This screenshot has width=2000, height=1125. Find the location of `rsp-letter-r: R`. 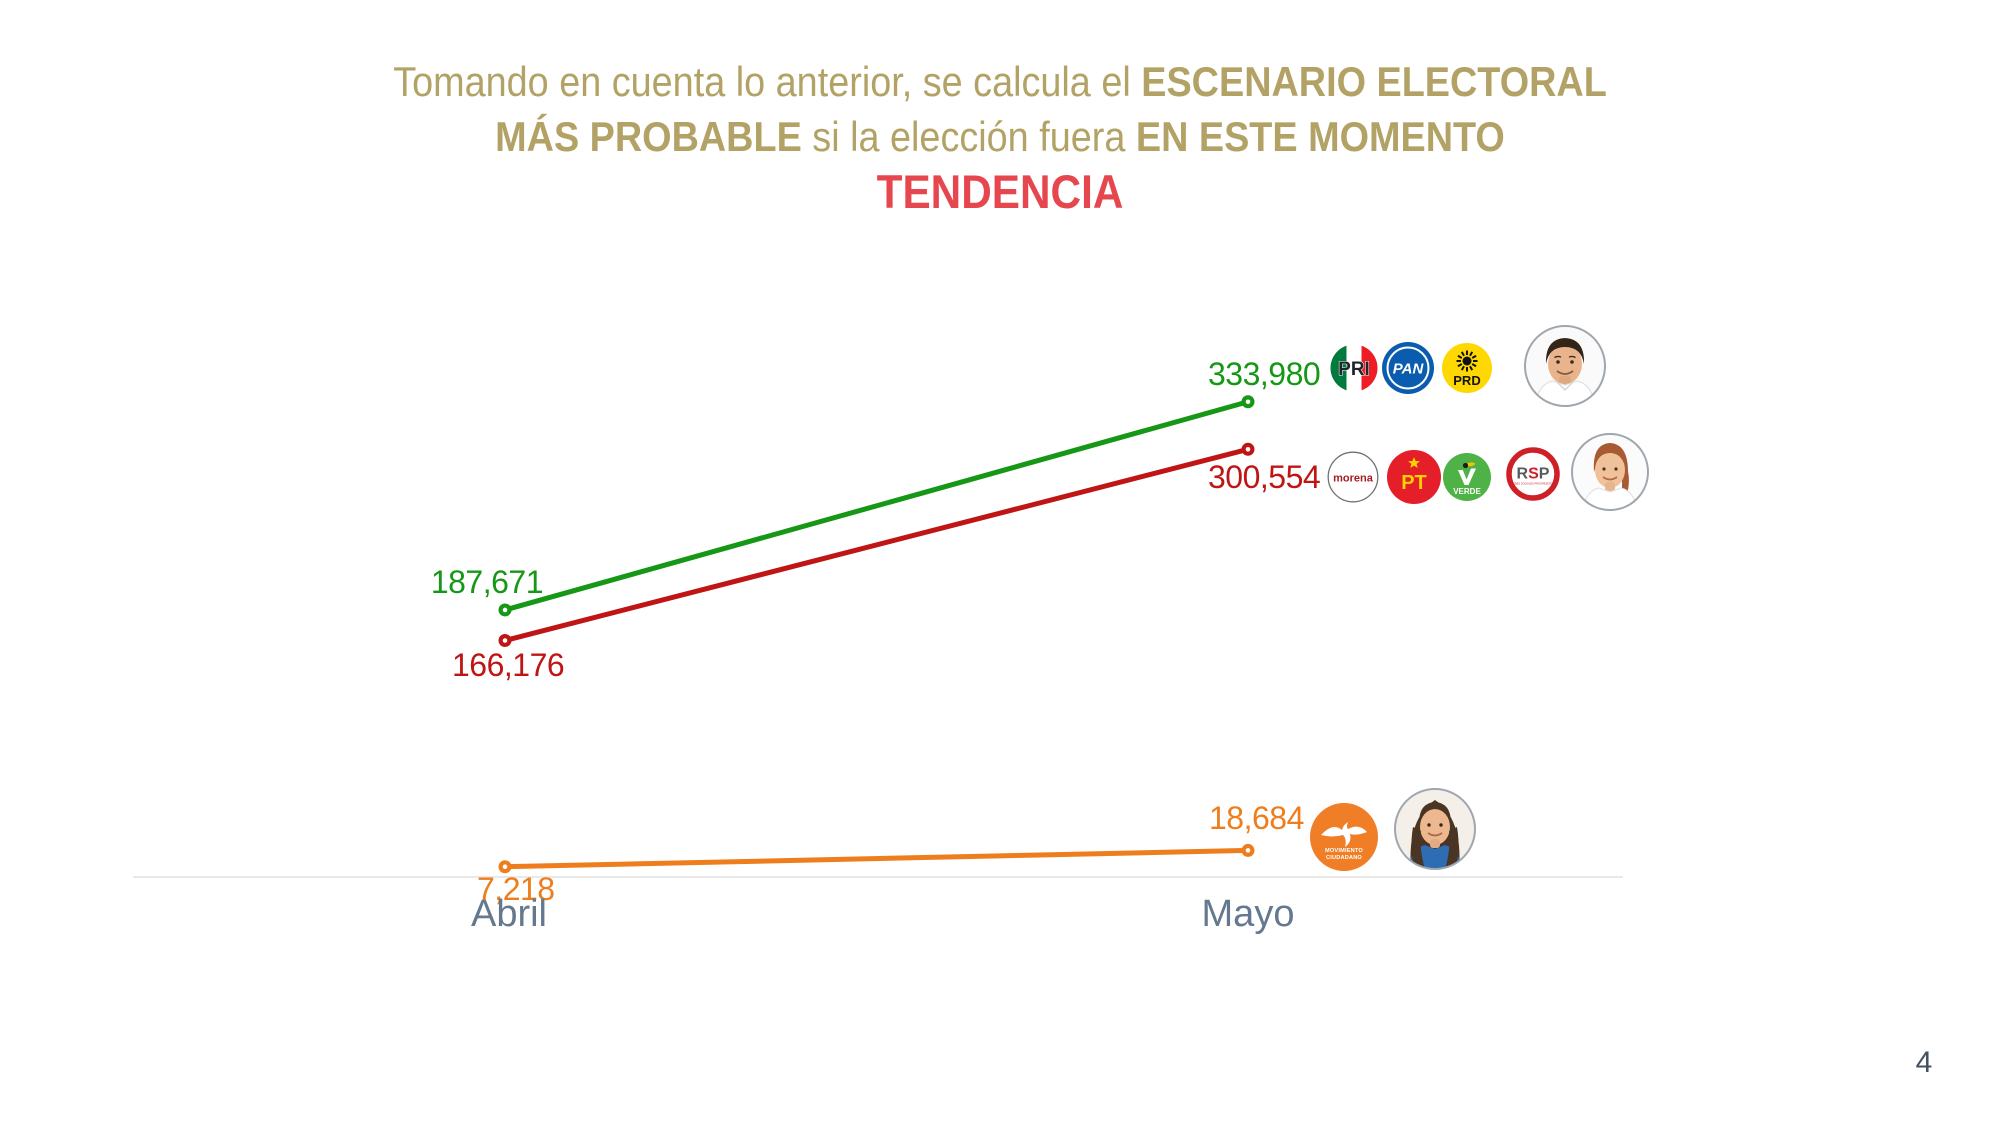

rsp-letter-r: R is located at coordinates (1523, 474).